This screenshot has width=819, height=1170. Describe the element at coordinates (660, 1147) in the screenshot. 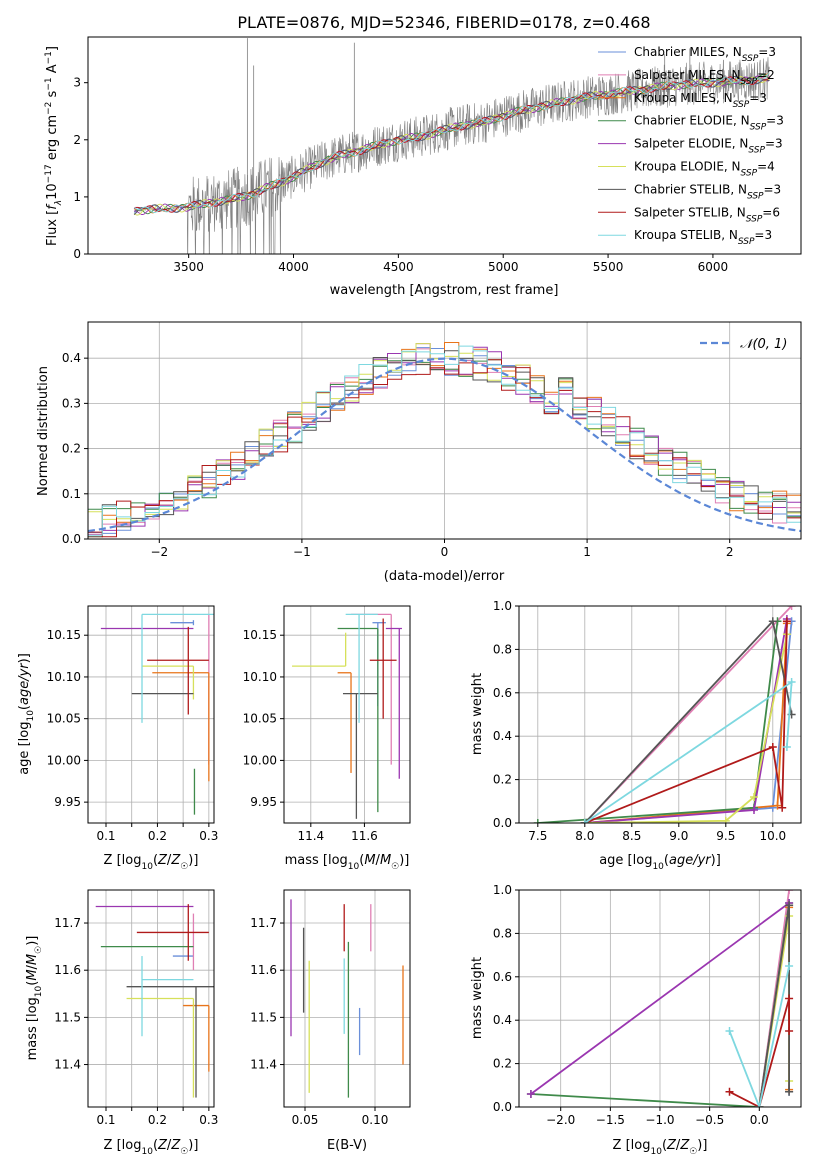

I see `weight-vs-Z-xlabel: Z [log10(Z/Z☉)]` at that location.